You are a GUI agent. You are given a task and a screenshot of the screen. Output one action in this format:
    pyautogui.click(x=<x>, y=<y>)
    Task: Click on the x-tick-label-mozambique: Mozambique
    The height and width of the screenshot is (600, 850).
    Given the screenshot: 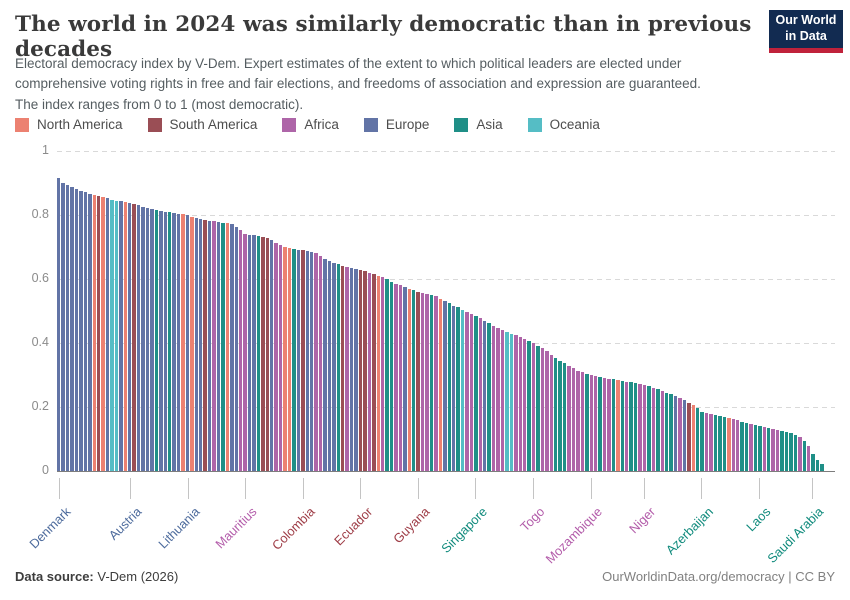 What is the action you would take?
    pyautogui.click(x=574, y=535)
    